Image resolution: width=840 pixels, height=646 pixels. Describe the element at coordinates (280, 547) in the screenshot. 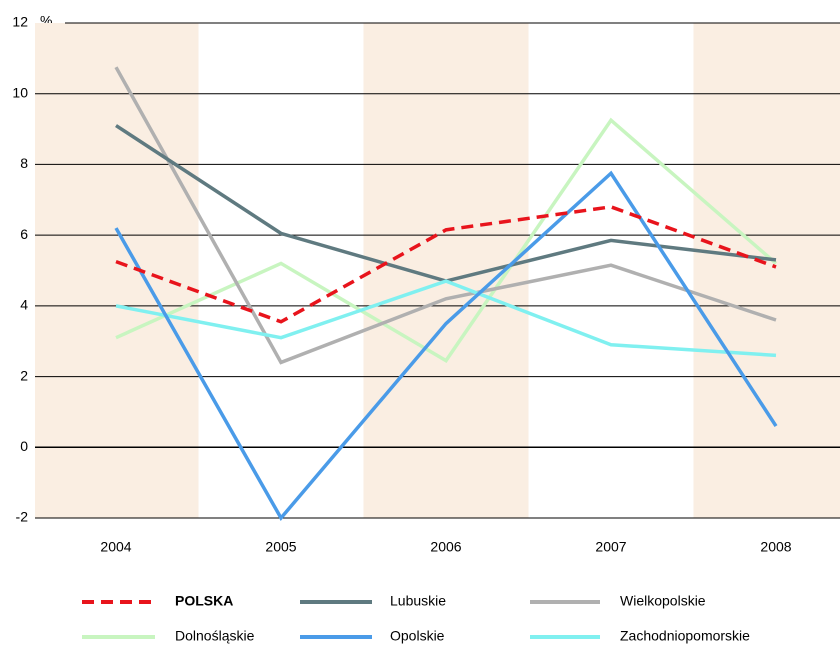

I see `x-tick-label: 2005` at that location.